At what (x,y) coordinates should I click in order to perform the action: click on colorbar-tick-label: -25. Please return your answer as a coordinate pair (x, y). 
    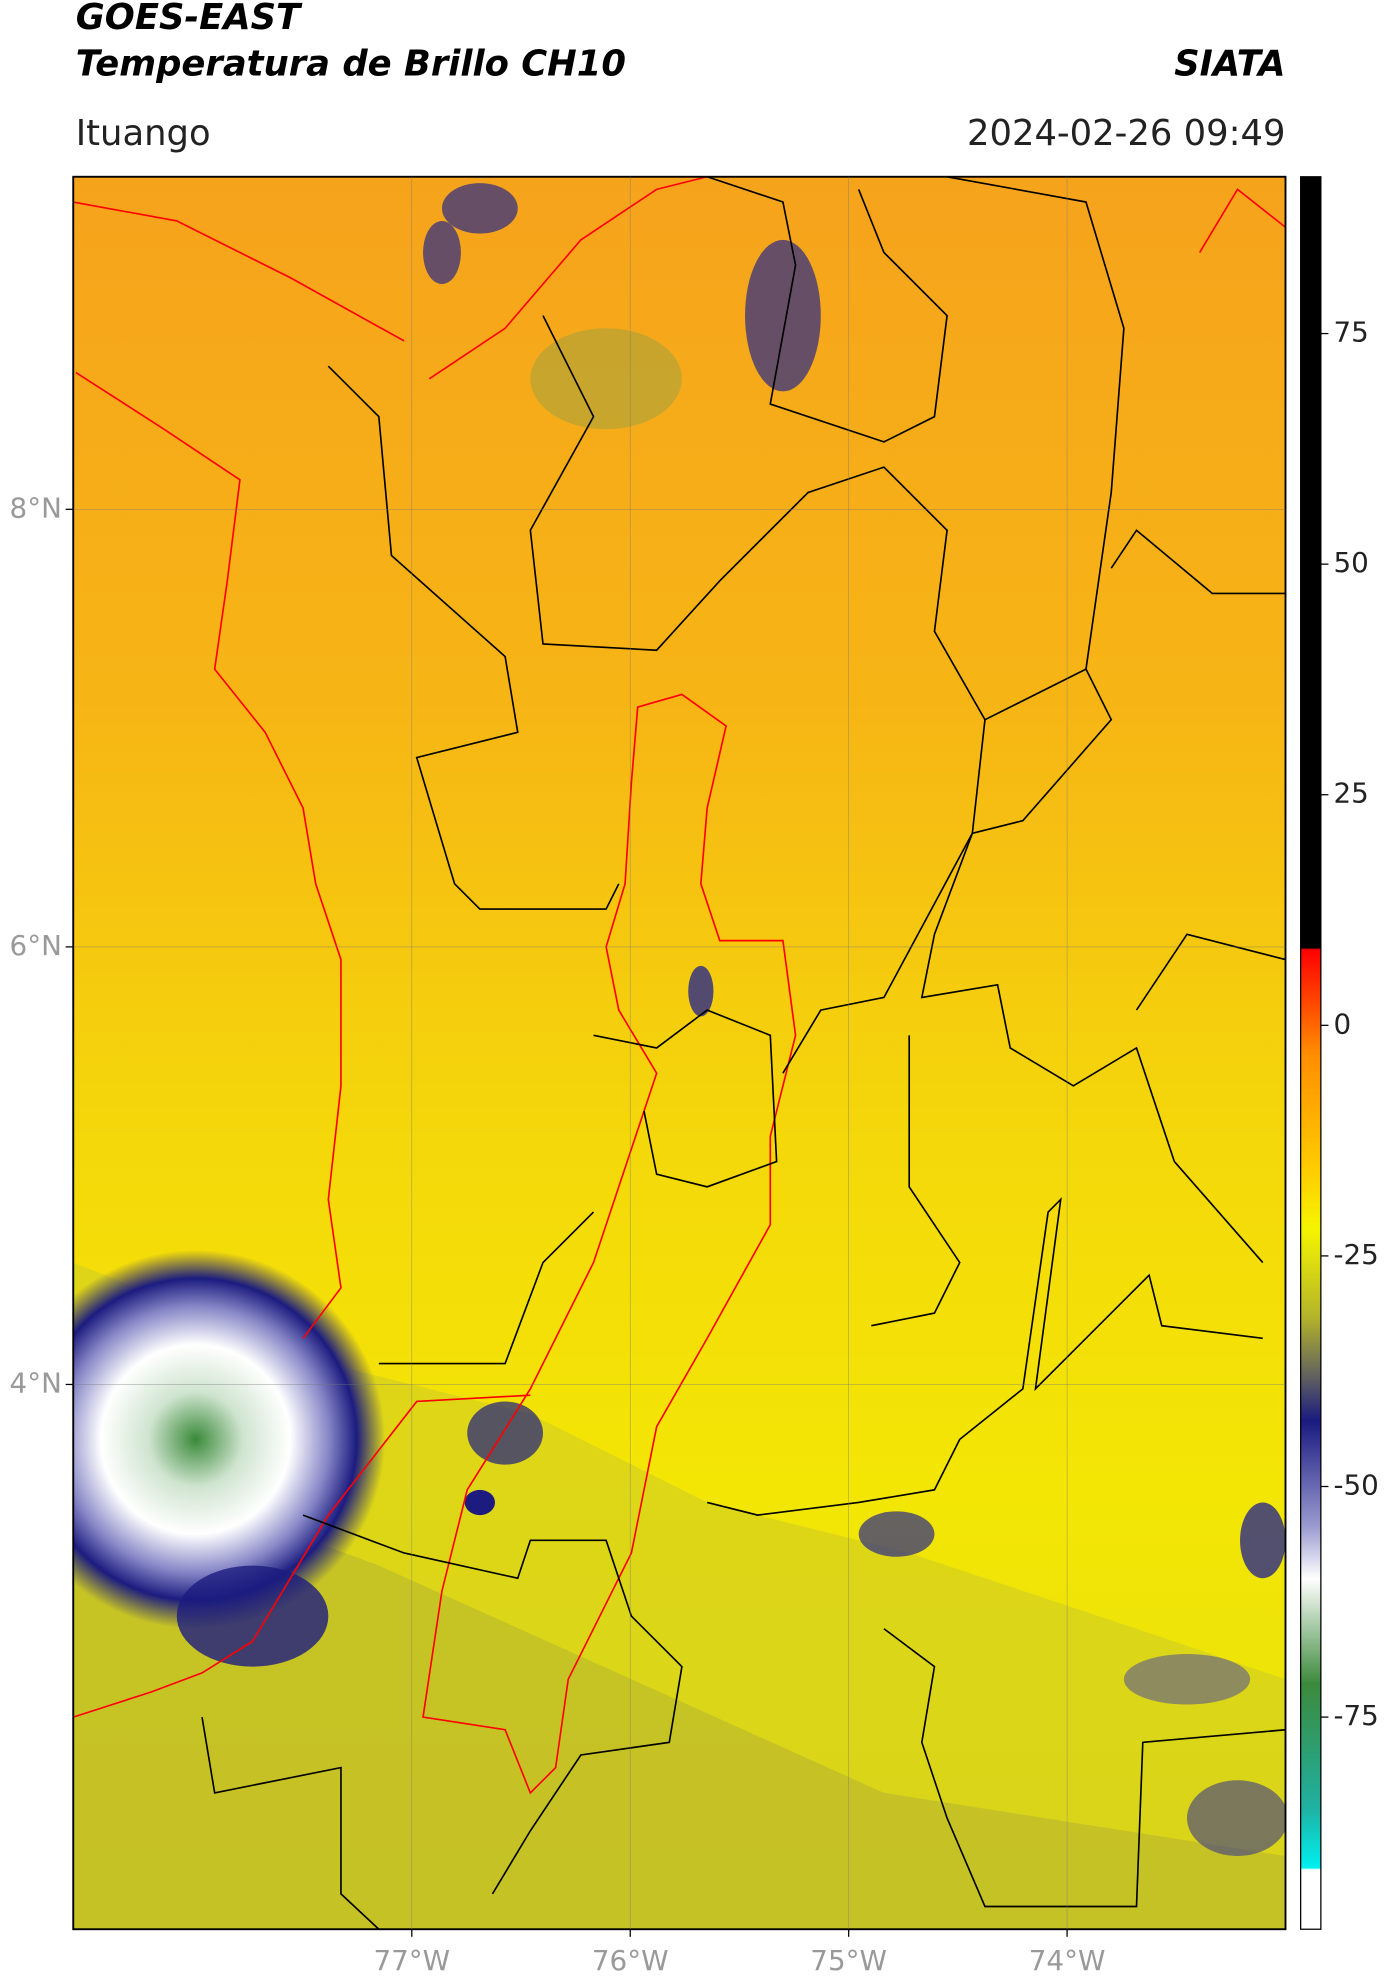
    Looking at the image, I should click on (1355, 1254).